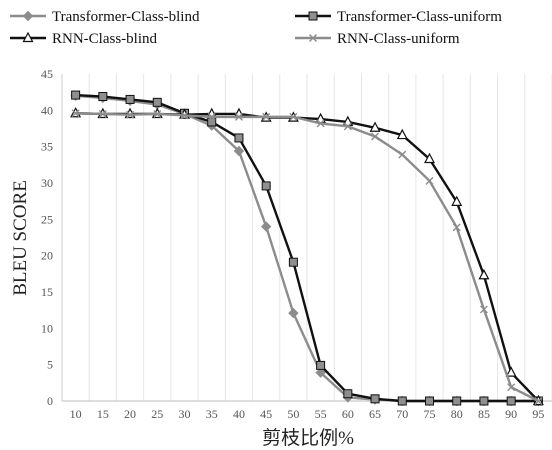  What do you see at coordinates (484, 414) in the screenshot?
I see `x-tick-label: 85` at bounding box center [484, 414].